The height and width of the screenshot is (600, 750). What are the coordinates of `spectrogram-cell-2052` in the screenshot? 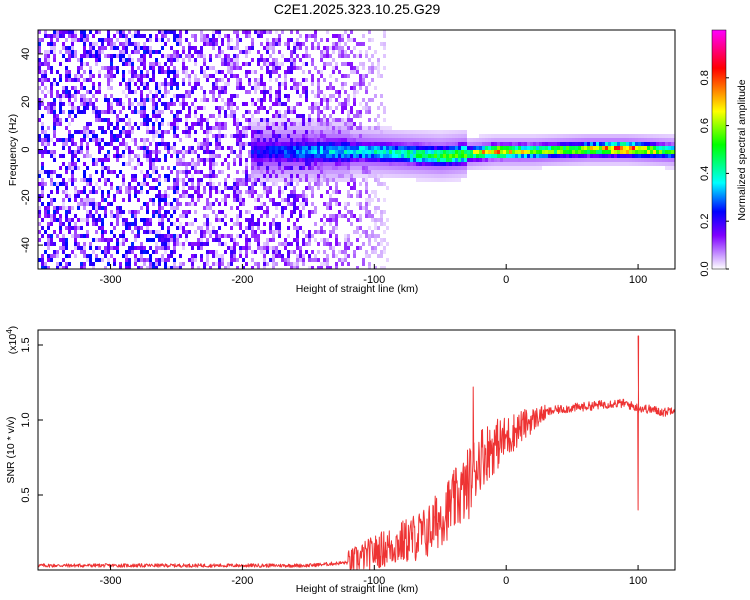 It's located at (237, 236).